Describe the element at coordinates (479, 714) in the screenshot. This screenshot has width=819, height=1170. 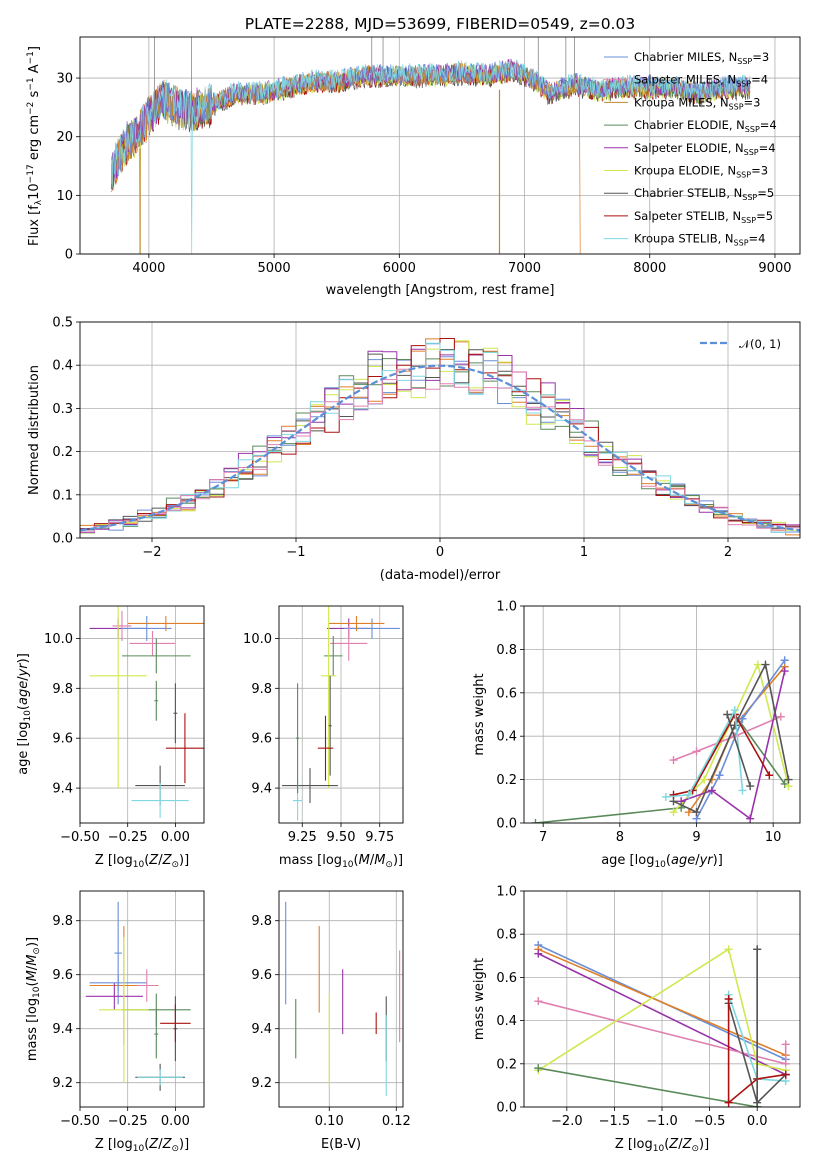
I see `y-axis-label: mass weight` at that location.